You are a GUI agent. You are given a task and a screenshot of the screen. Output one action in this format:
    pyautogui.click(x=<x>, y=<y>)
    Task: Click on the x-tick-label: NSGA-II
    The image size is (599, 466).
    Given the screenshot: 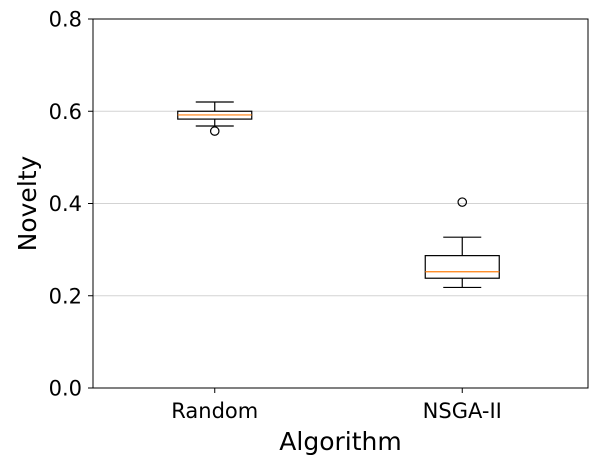 What is the action you would take?
    pyautogui.click(x=462, y=411)
    